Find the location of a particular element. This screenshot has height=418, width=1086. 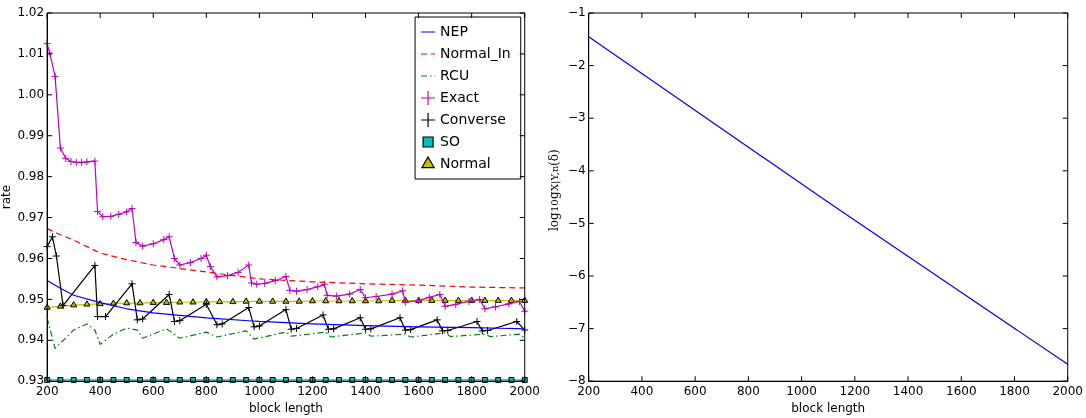

y-tick-label: −1 is located at coordinates (576, 12).